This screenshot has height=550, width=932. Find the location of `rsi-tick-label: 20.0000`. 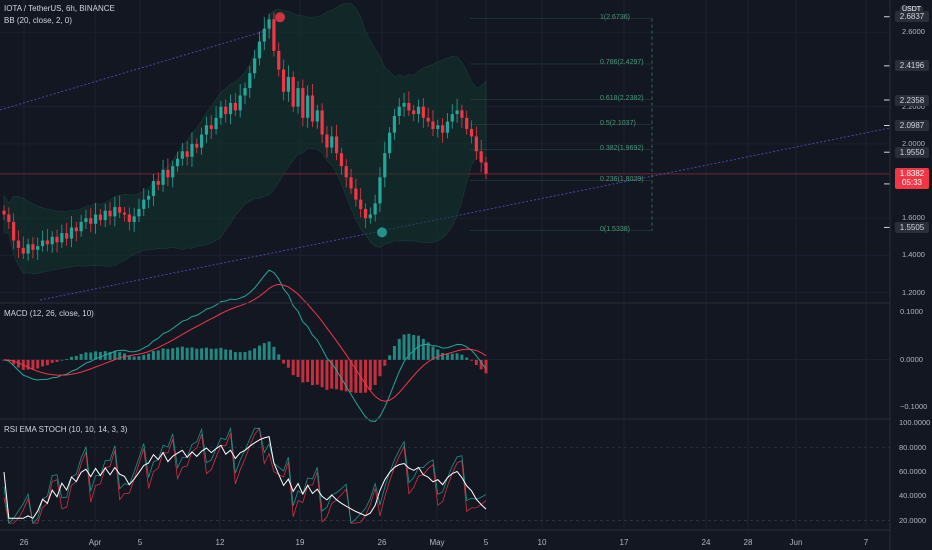

rsi-tick-label: 20.0000 is located at coordinates (913, 520).